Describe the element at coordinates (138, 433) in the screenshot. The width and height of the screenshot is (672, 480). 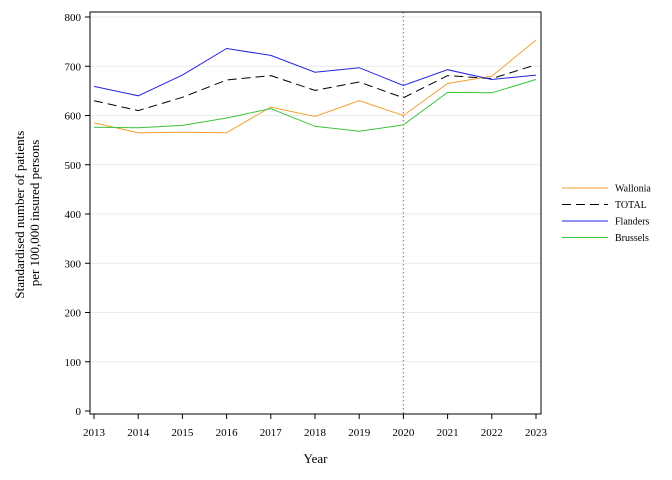
I see `x-tick-label: 2014` at that location.